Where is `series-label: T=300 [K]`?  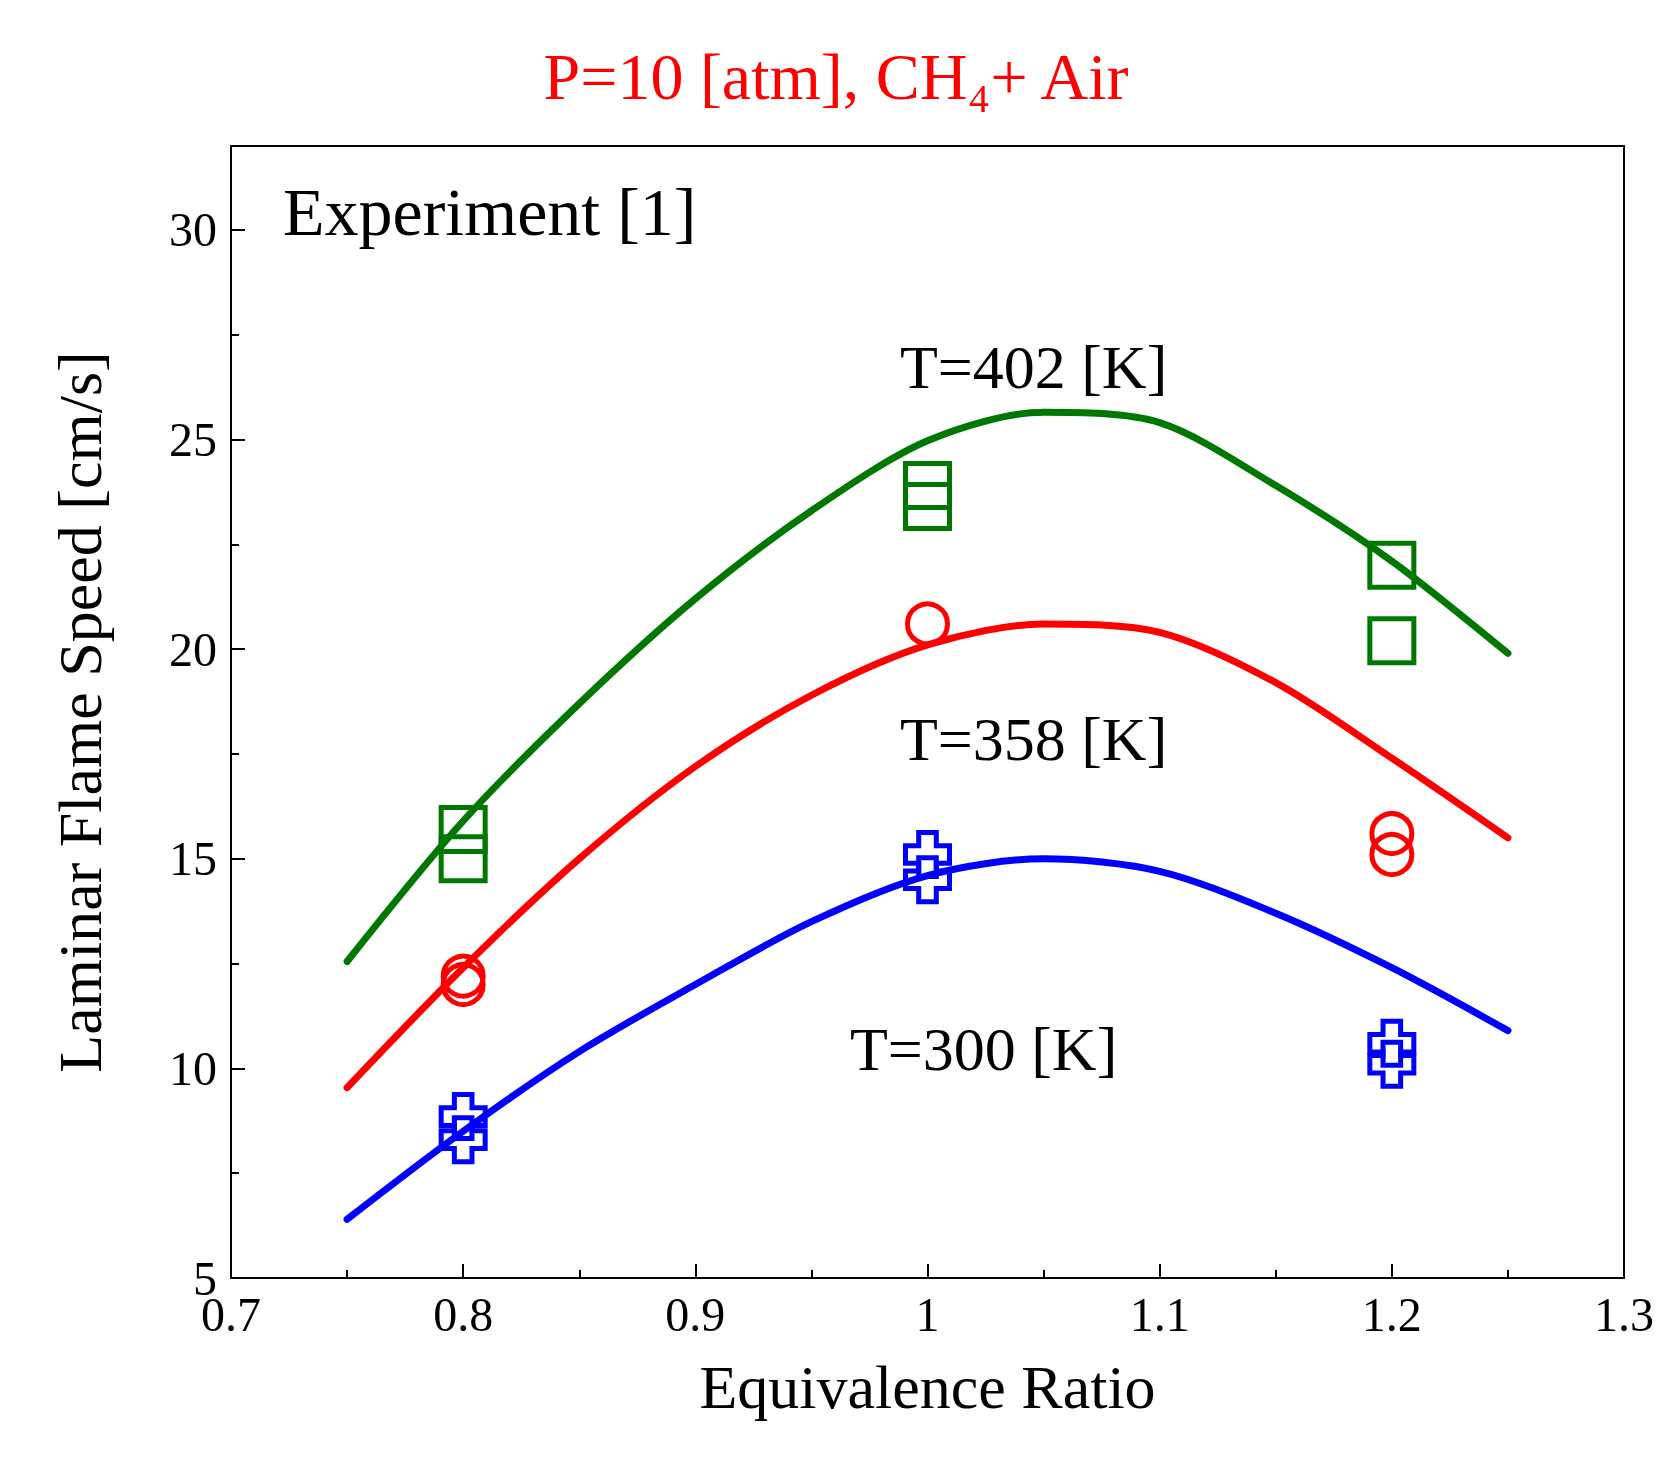
series-label: T=300 [K] is located at coordinates (983, 1048).